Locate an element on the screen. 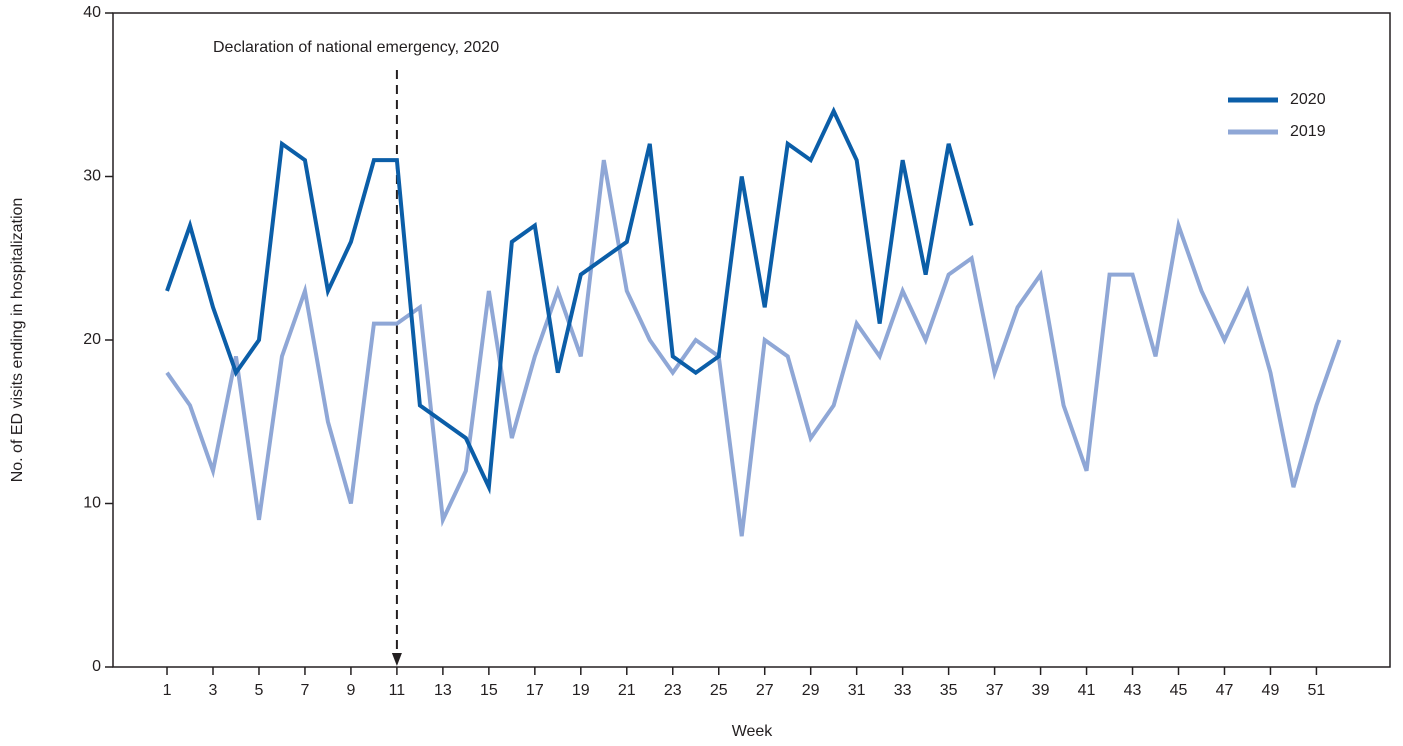 The image size is (1403, 746). x-tick-label: 37 is located at coordinates (995, 690).